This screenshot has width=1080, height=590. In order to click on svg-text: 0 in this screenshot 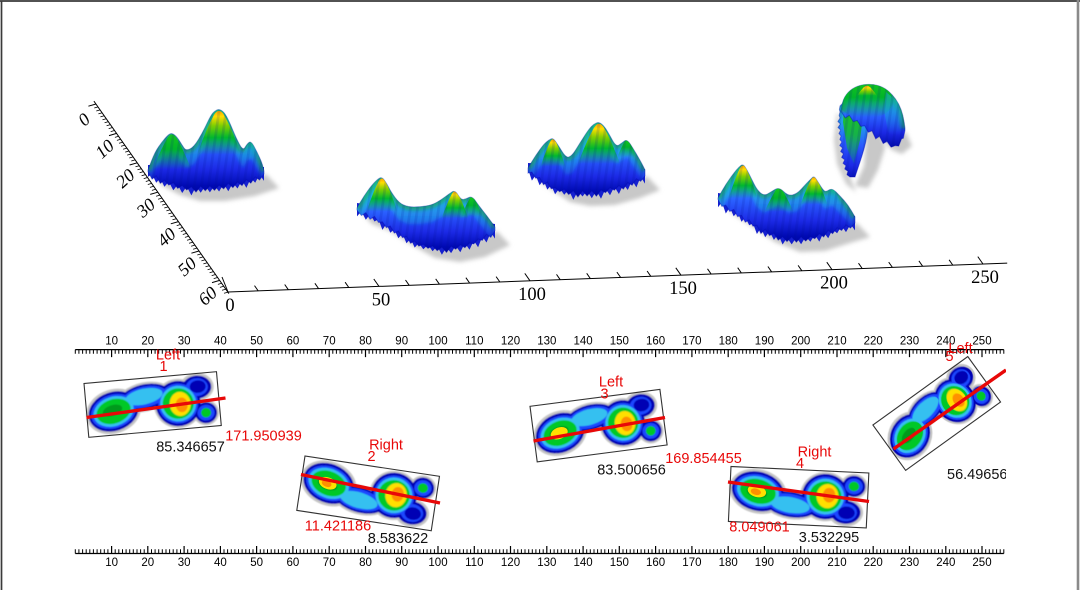, I will do `click(229, 306)`.